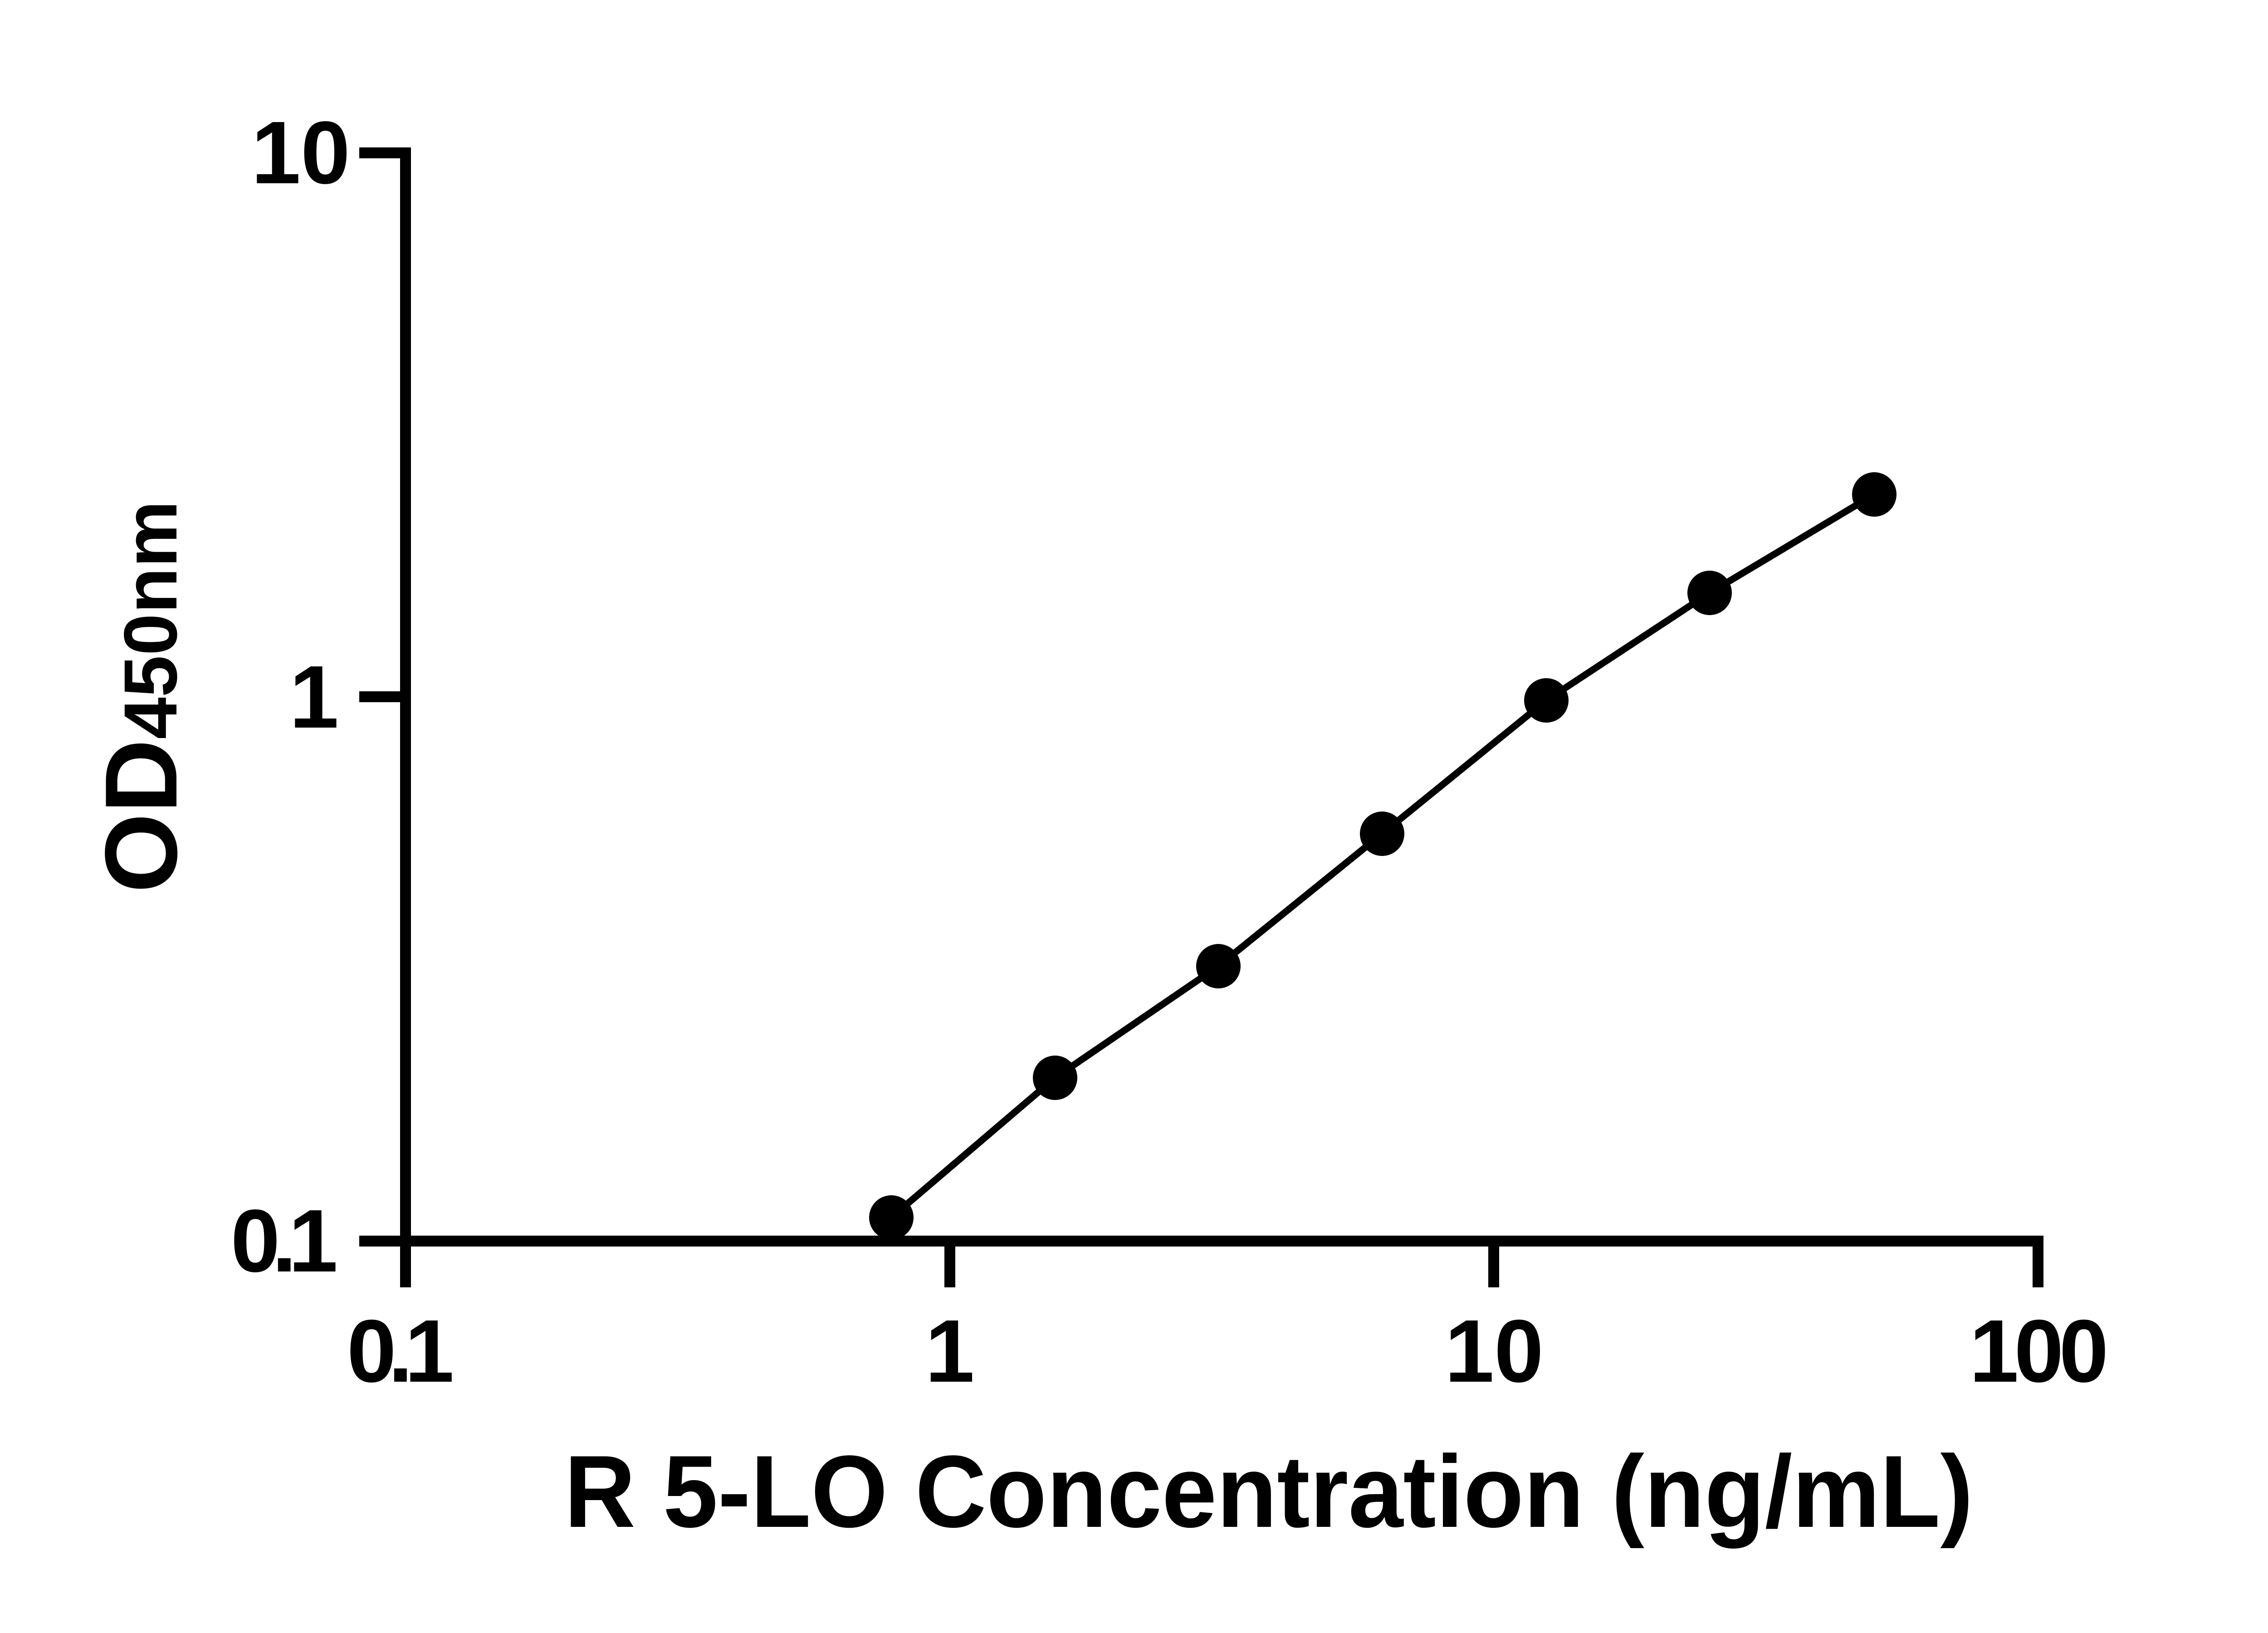  What do you see at coordinates (2037, 1351) in the screenshot?
I see `svg-text: 100` at bounding box center [2037, 1351].